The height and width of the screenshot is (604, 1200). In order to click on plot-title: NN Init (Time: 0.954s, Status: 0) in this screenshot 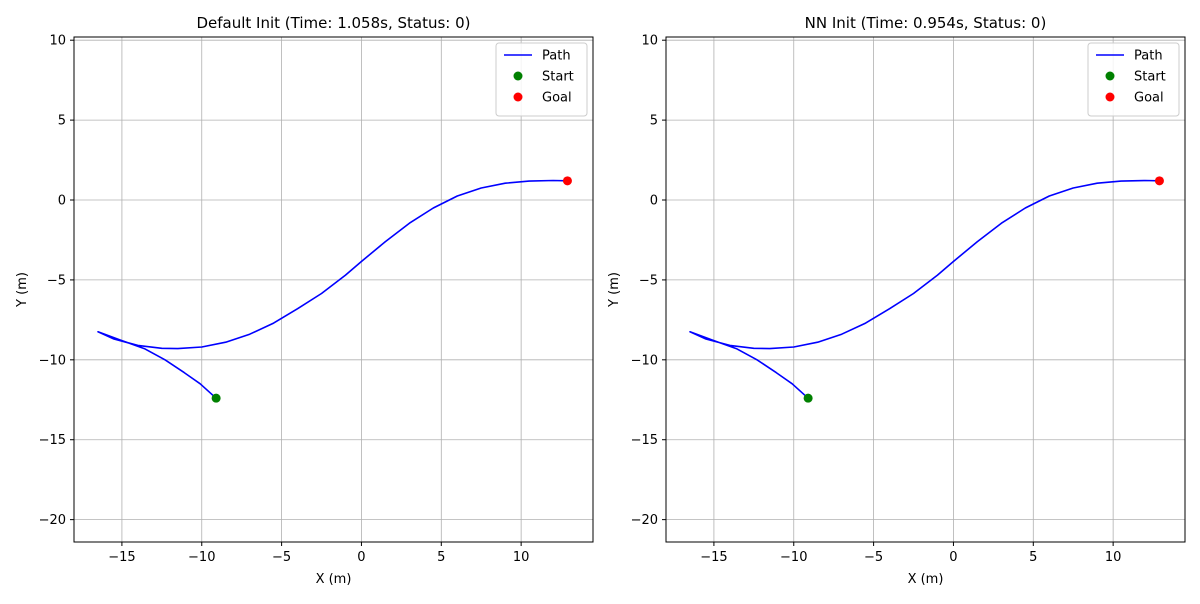, I will do `click(926, 23)`.